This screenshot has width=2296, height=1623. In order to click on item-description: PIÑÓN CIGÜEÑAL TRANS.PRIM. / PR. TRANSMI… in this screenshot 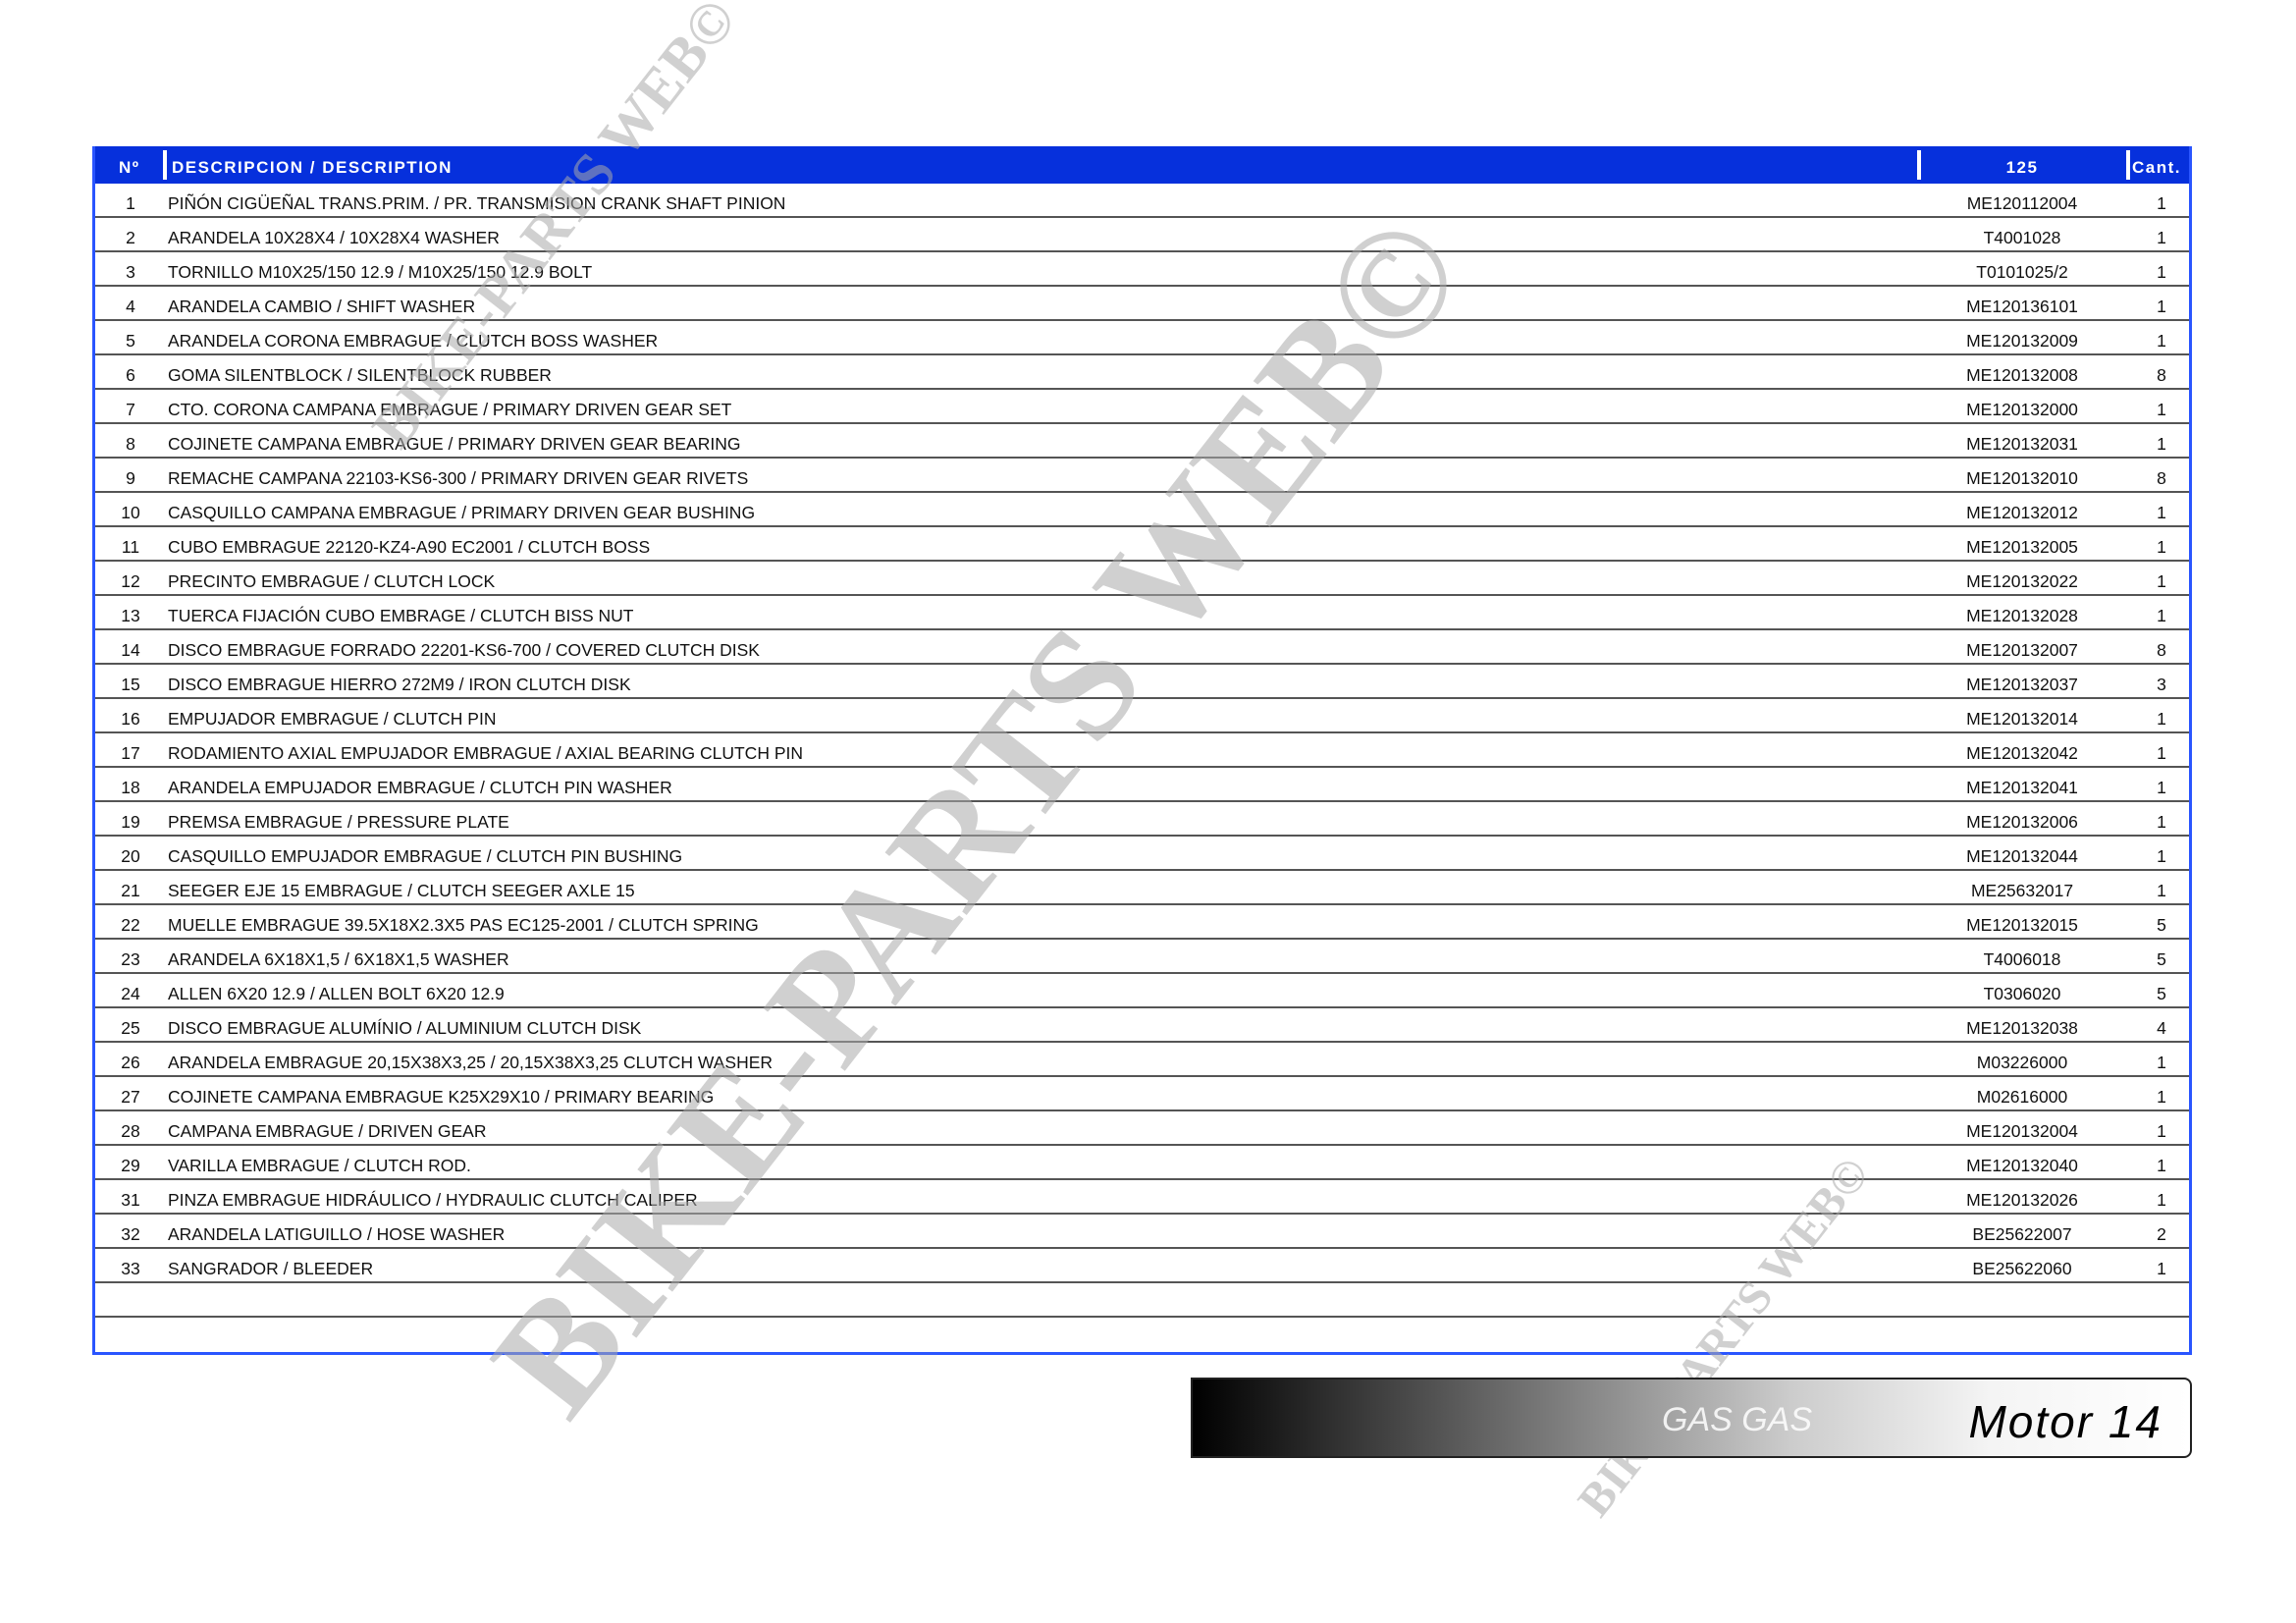, I will do `click(477, 203)`.